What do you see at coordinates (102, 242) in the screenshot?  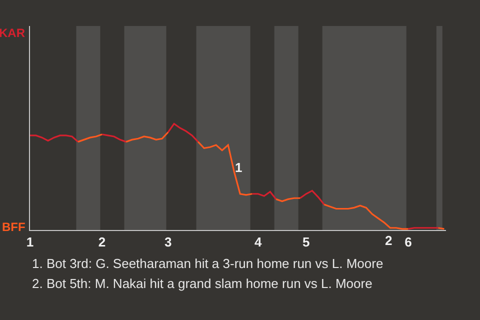 I see `x-tick-label: 2` at bounding box center [102, 242].